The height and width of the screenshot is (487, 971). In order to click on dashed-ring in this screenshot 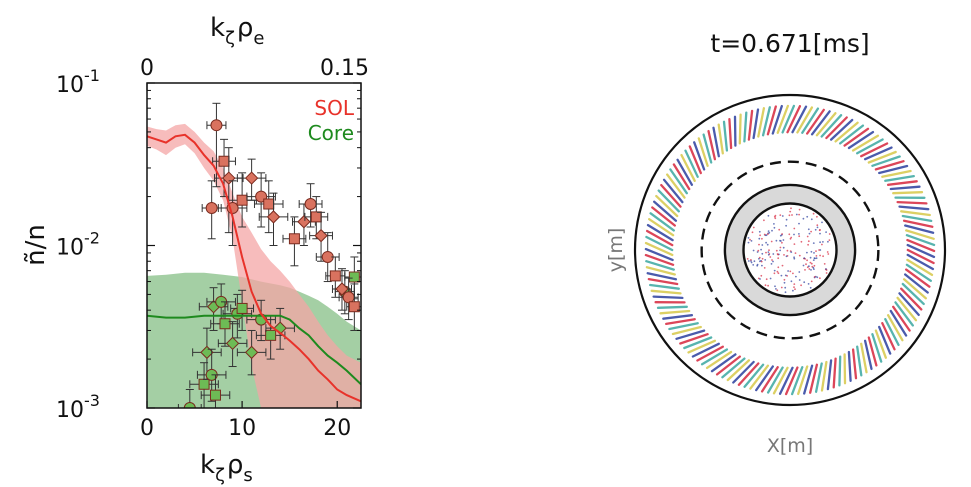, I will do `click(790, 250)`.